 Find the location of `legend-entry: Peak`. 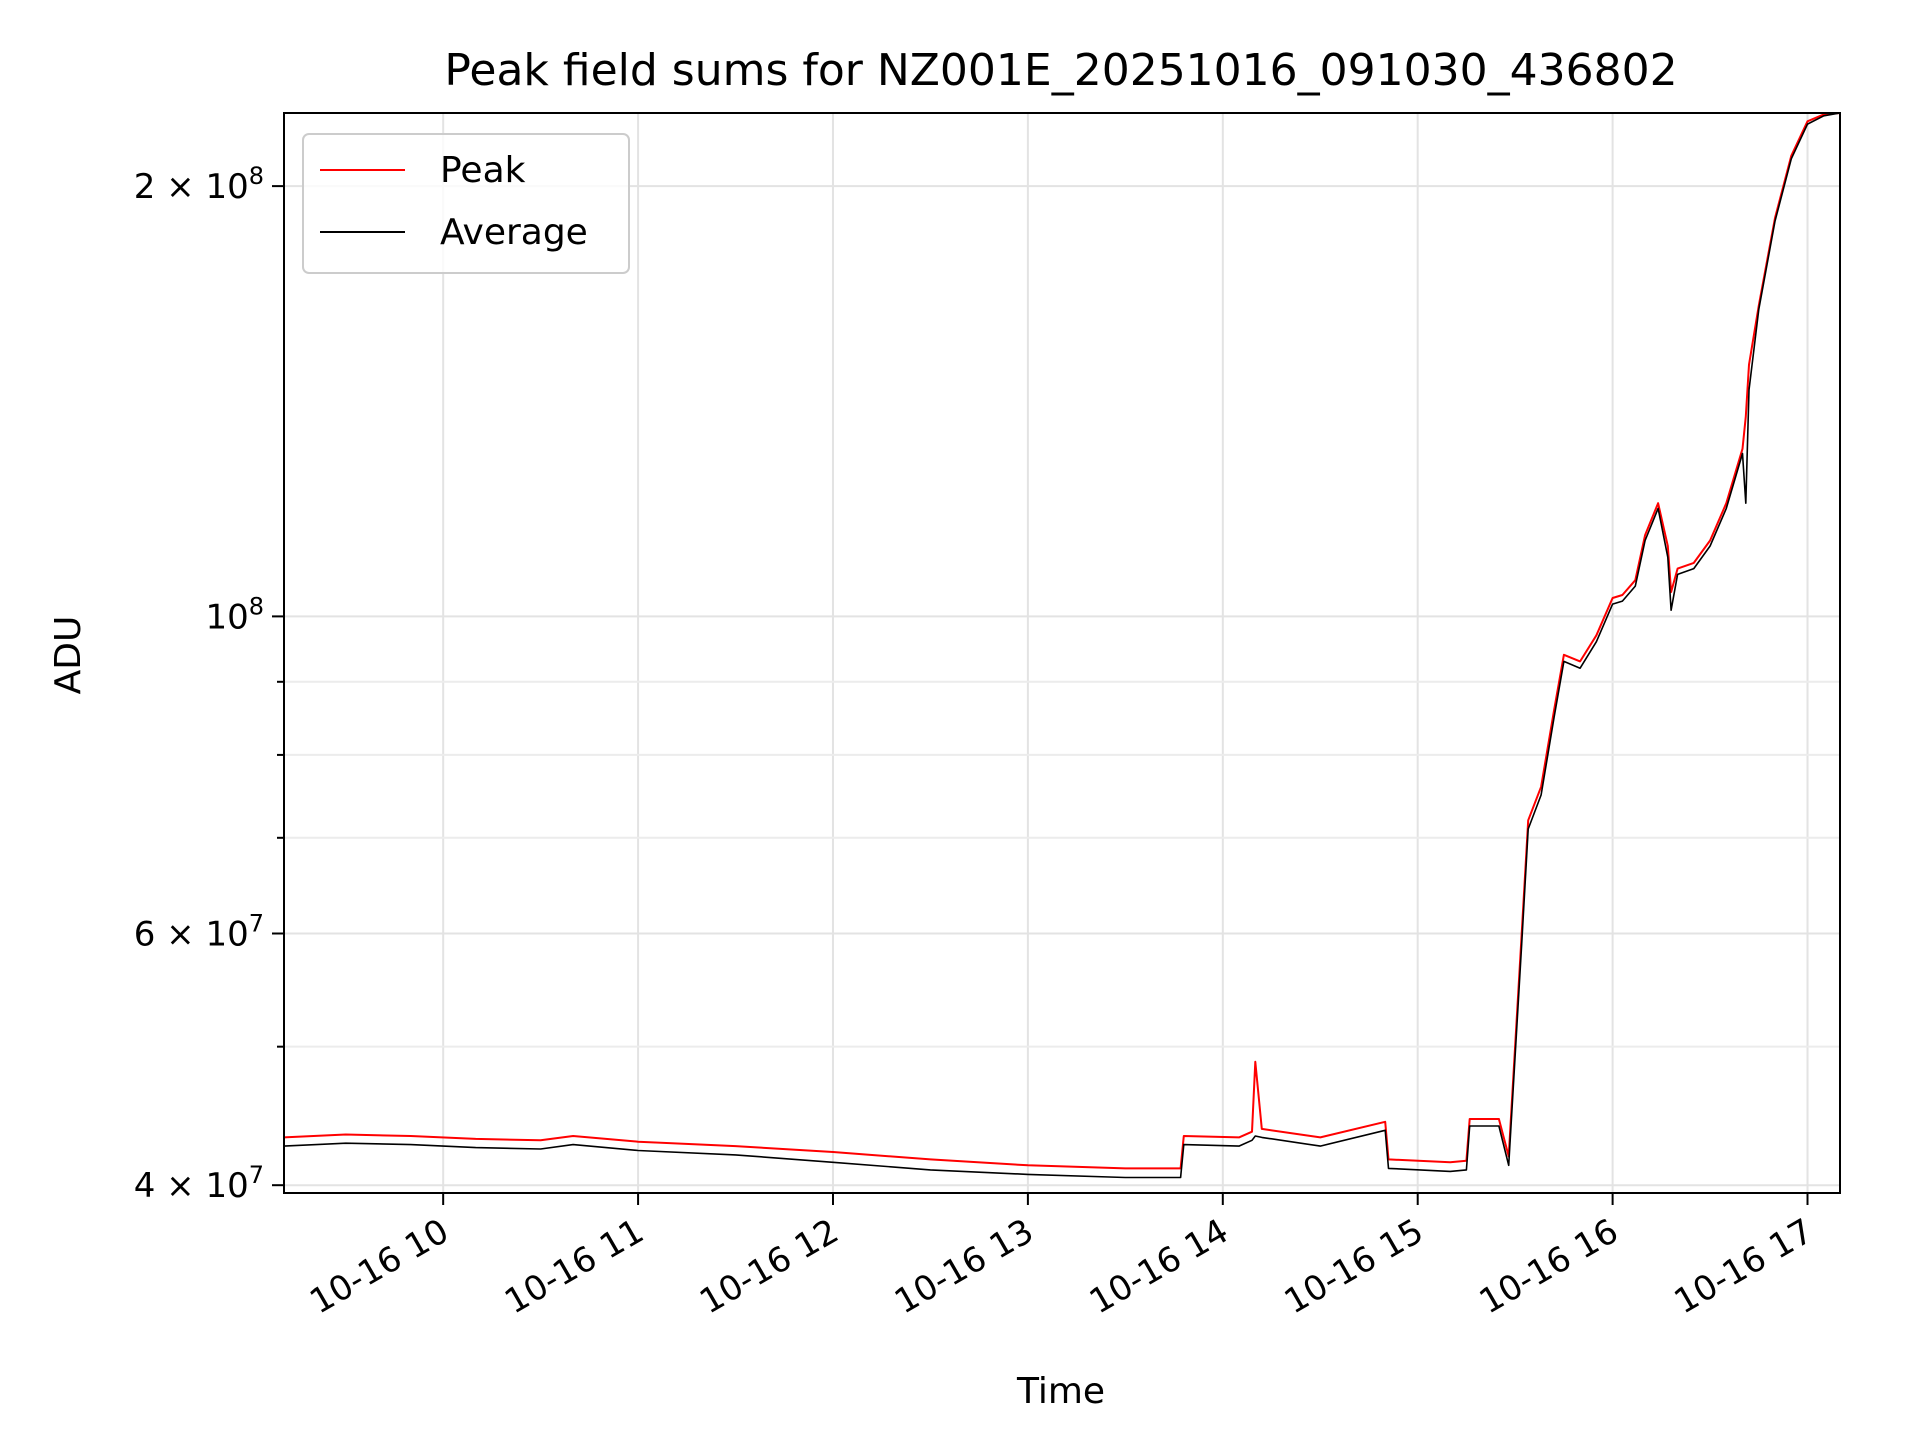

legend-entry: Peak is located at coordinates (483, 170).